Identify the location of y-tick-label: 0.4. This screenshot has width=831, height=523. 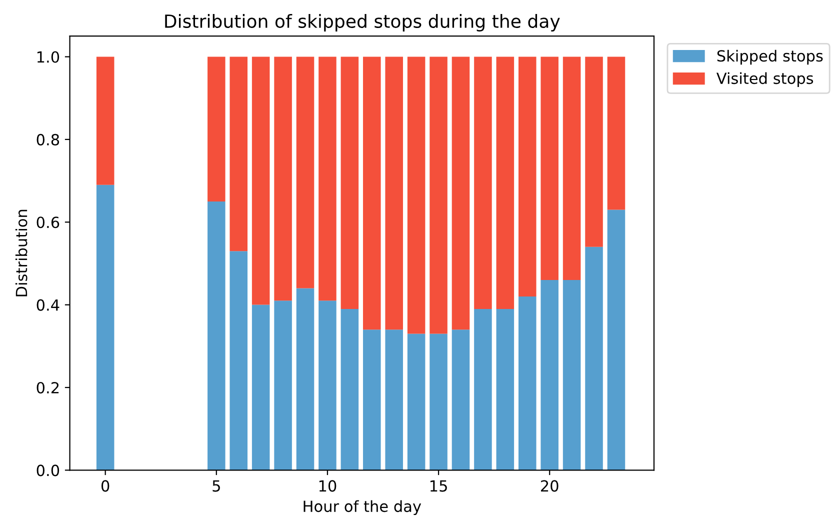
(48, 305).